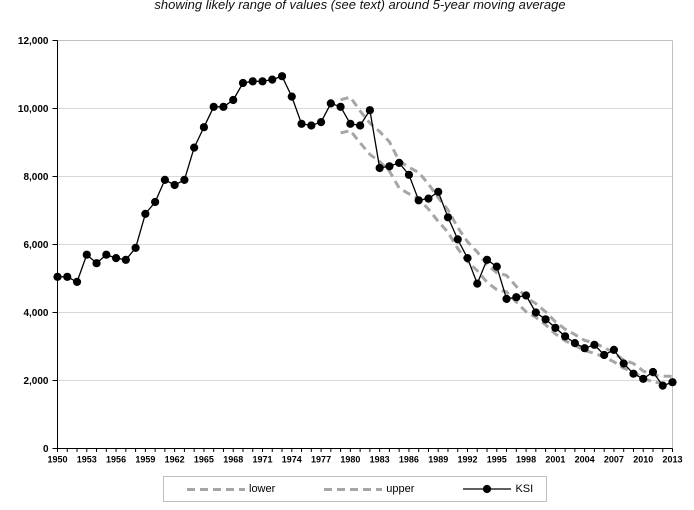 The width and height of the screenshot is (694, 510). Describe the element at coordinates (35, 313) in the screenshot. I see `y-tick-label: 4,000` at that location.